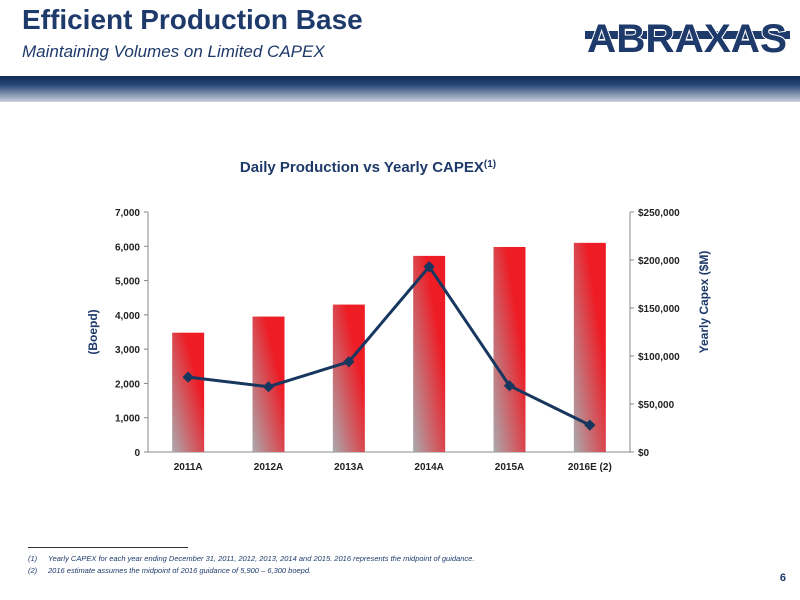 The image size is (800, 600). I want to click on svg-text: ABRAXAS, so click(687, 37).